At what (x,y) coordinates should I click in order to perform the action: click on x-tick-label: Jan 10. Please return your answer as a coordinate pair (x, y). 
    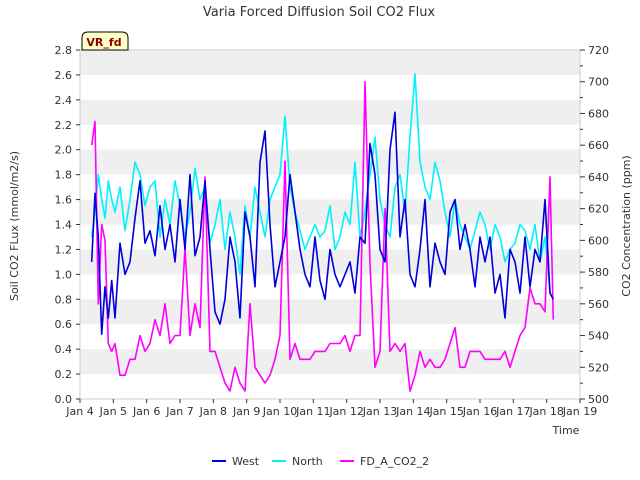
    Looking at the image, I should click on (279, 411).